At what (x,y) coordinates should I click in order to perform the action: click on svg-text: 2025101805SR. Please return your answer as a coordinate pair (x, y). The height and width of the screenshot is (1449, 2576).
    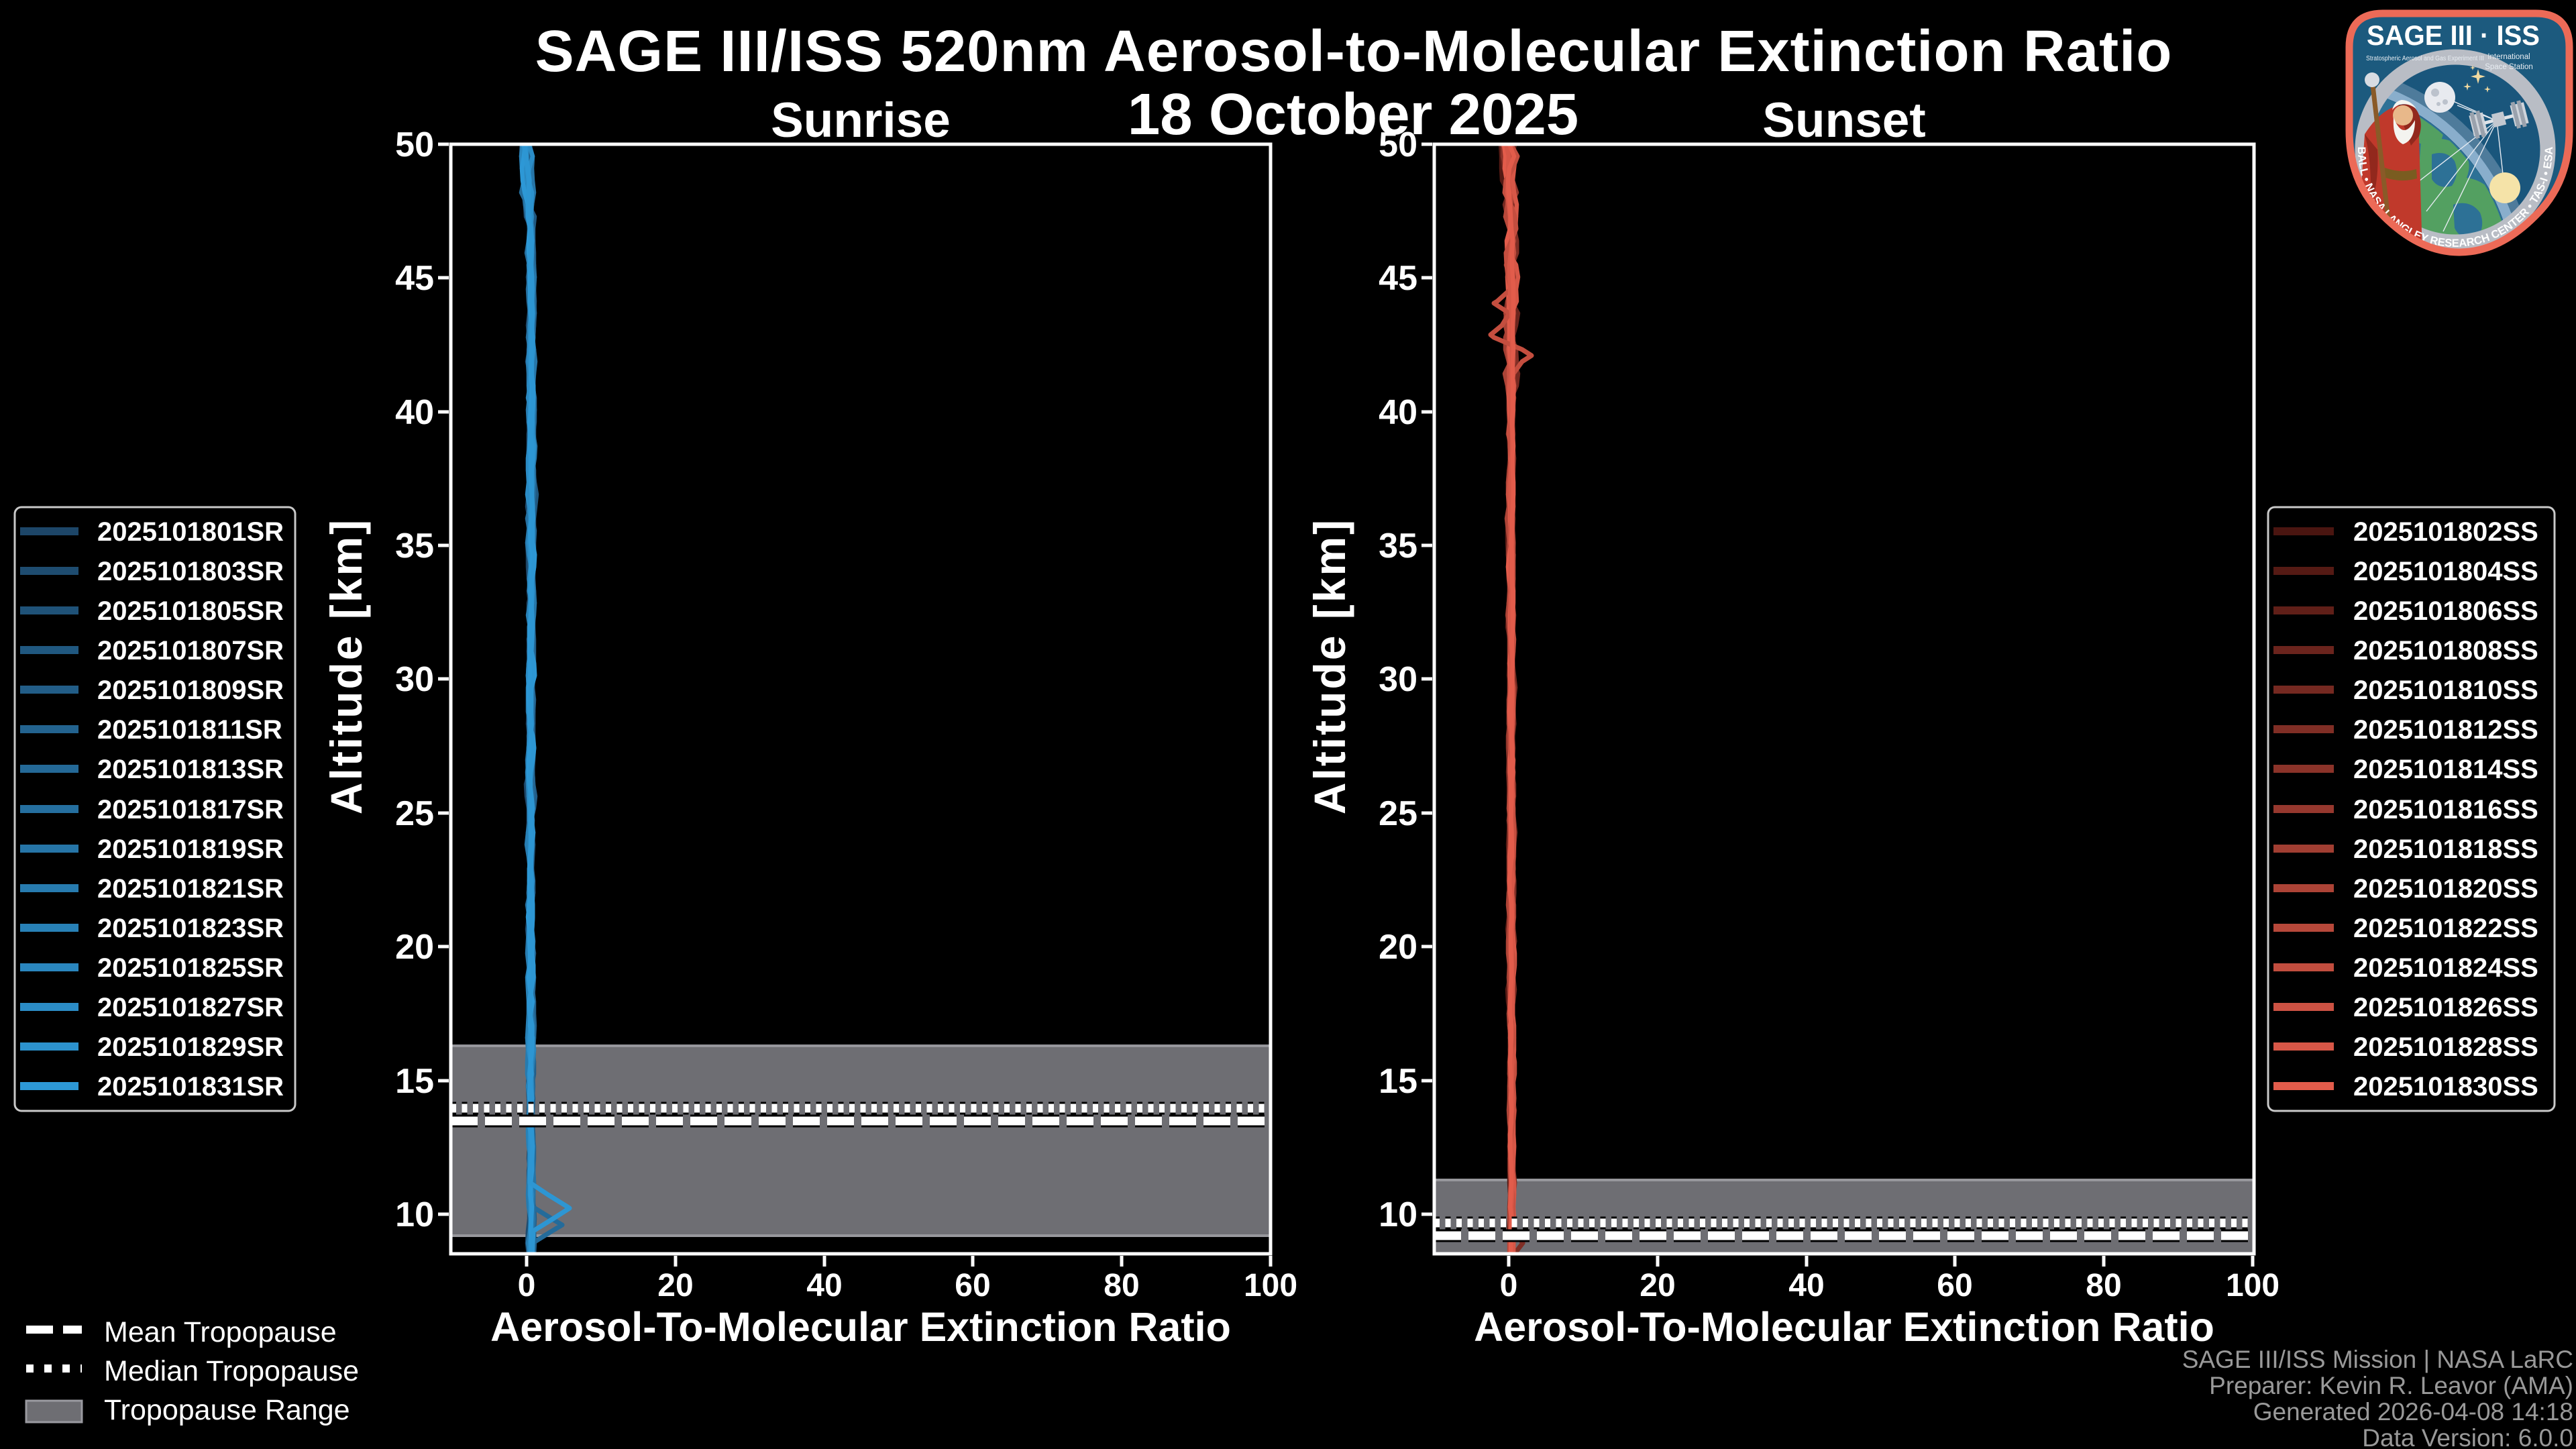
    Looking at the image, I should click on (190, 611).